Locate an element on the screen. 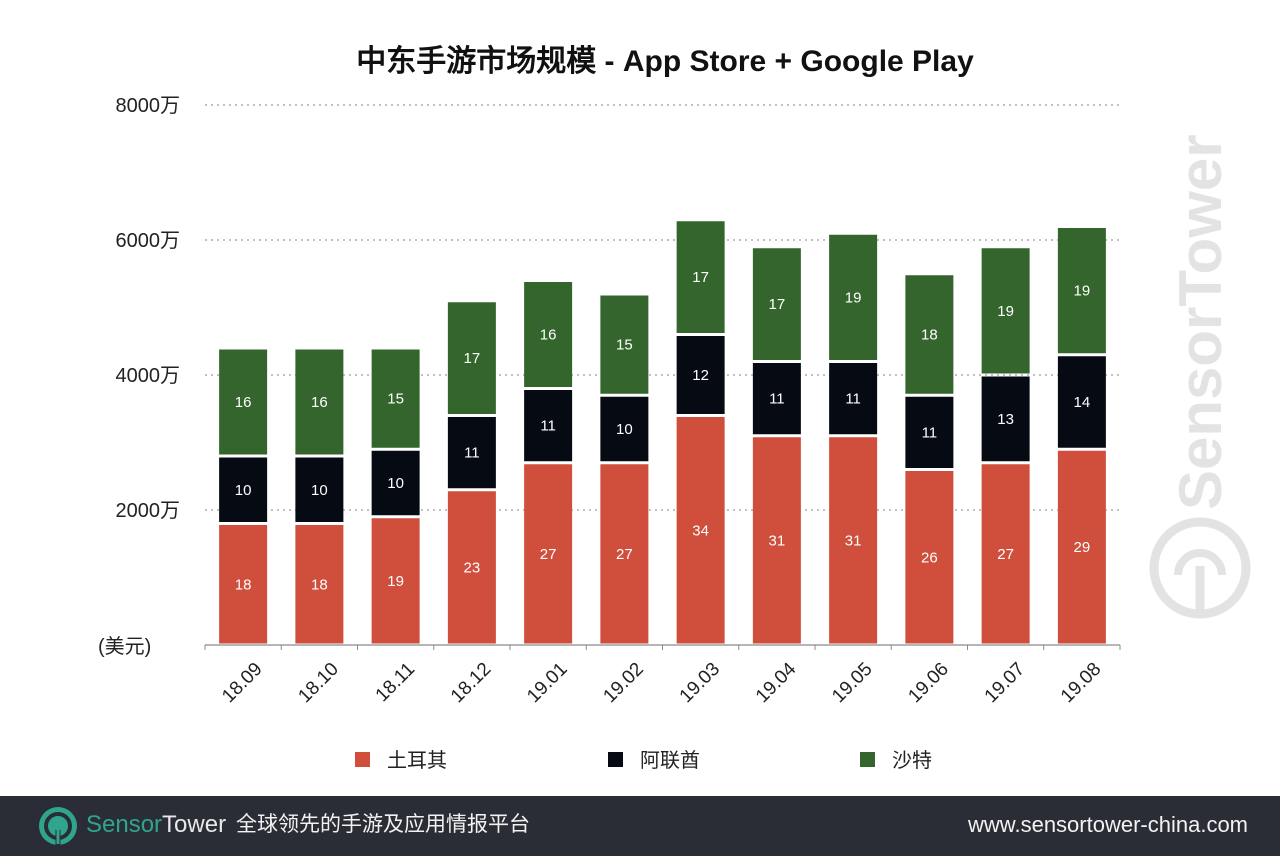 Image resolution: width=1280 pixels, height=856 pixels. x-tick-label: 19.03 is located at coordinates (700, 683).